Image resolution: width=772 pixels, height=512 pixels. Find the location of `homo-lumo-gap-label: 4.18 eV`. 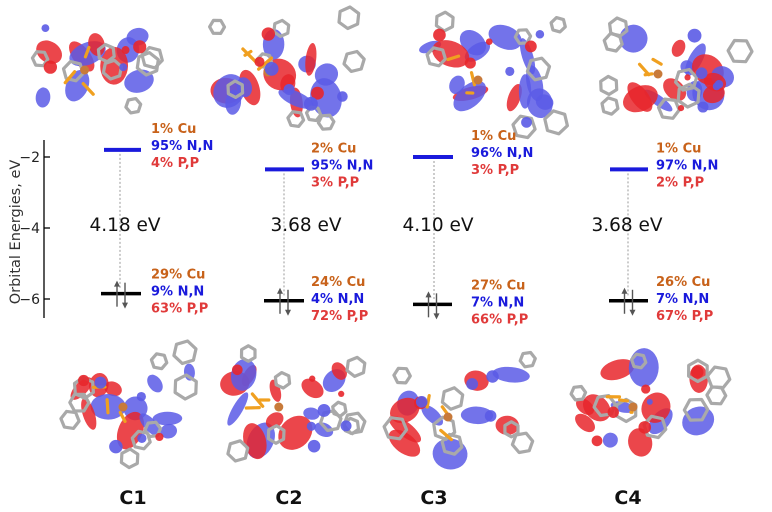

homo-lumo-gap-label: 4.18 eV is located at coordinates (124, 225).